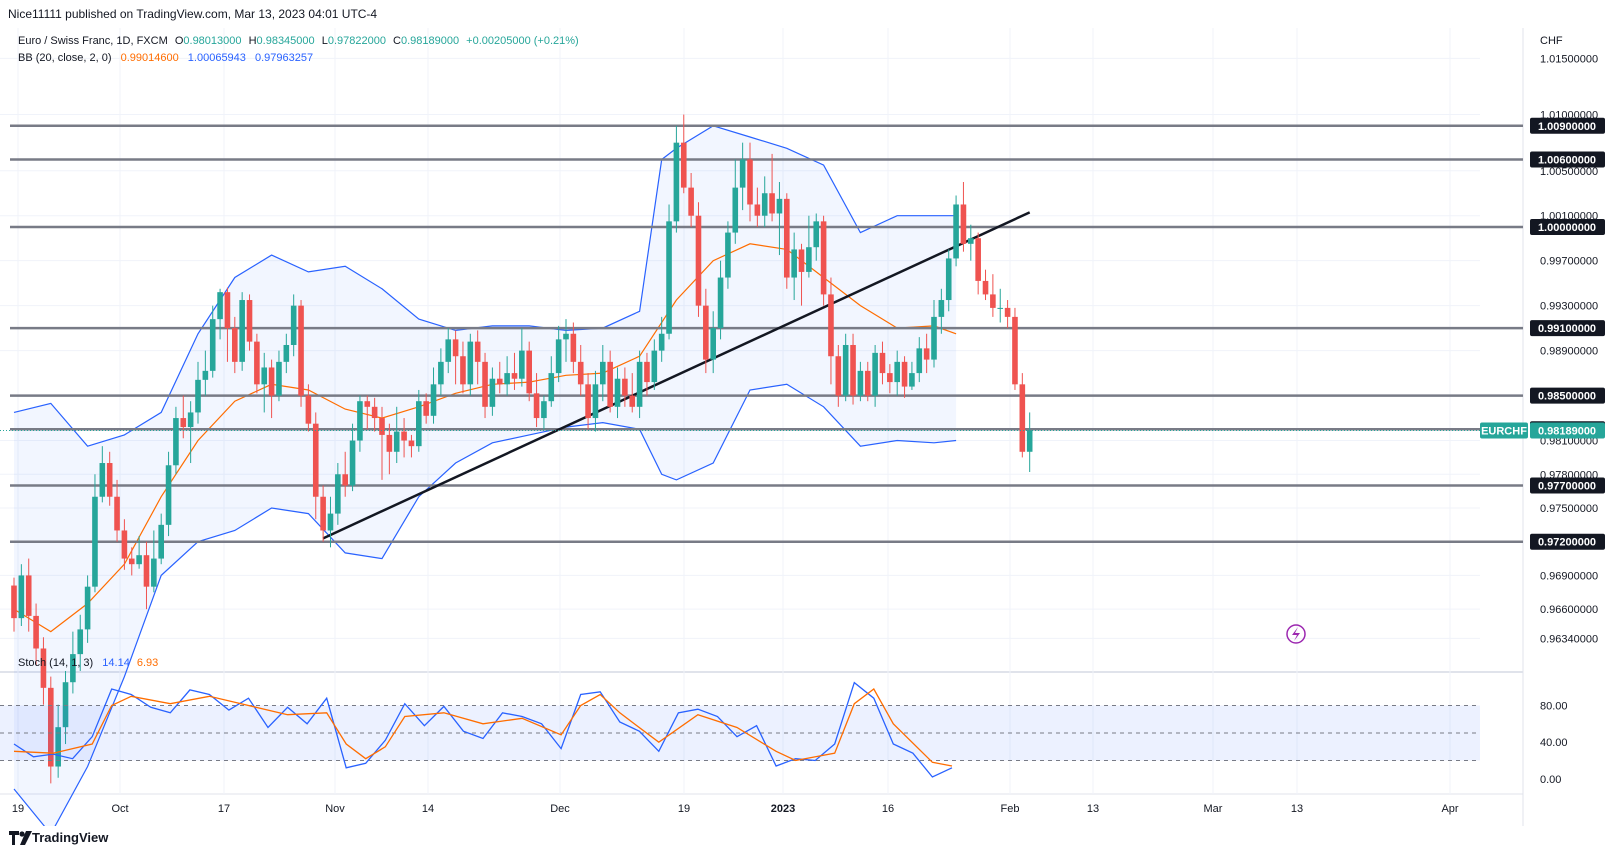 The height and width of the screenshot is (857, 1621). Describe the element at coordinates (810, 841) in the screenshot. I see `footer: TradingView` at that location.